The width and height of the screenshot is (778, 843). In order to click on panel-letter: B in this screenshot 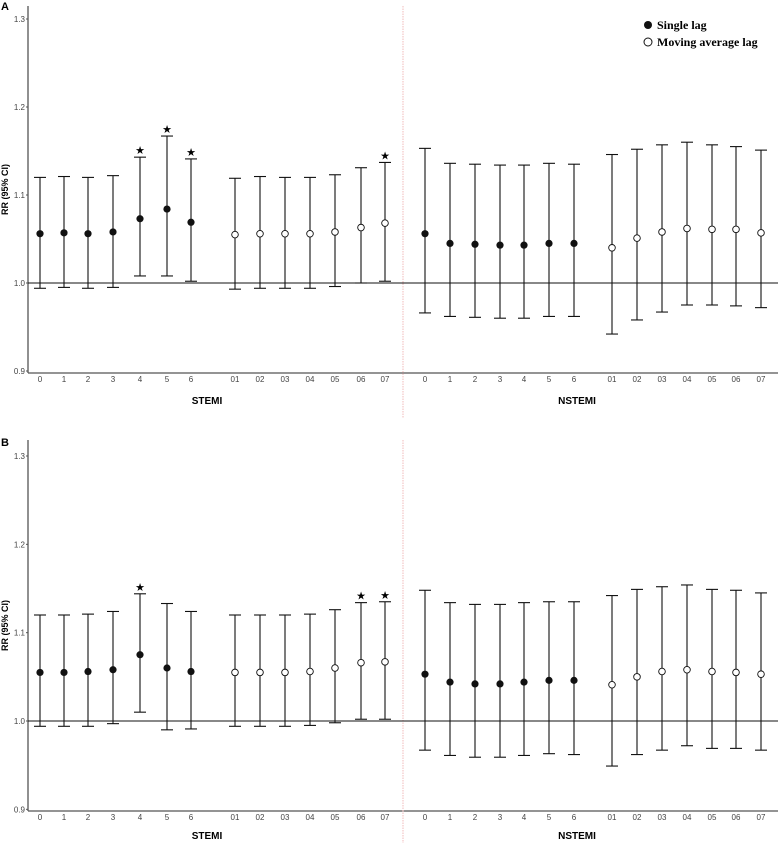, I will do `click(5, 443)`.